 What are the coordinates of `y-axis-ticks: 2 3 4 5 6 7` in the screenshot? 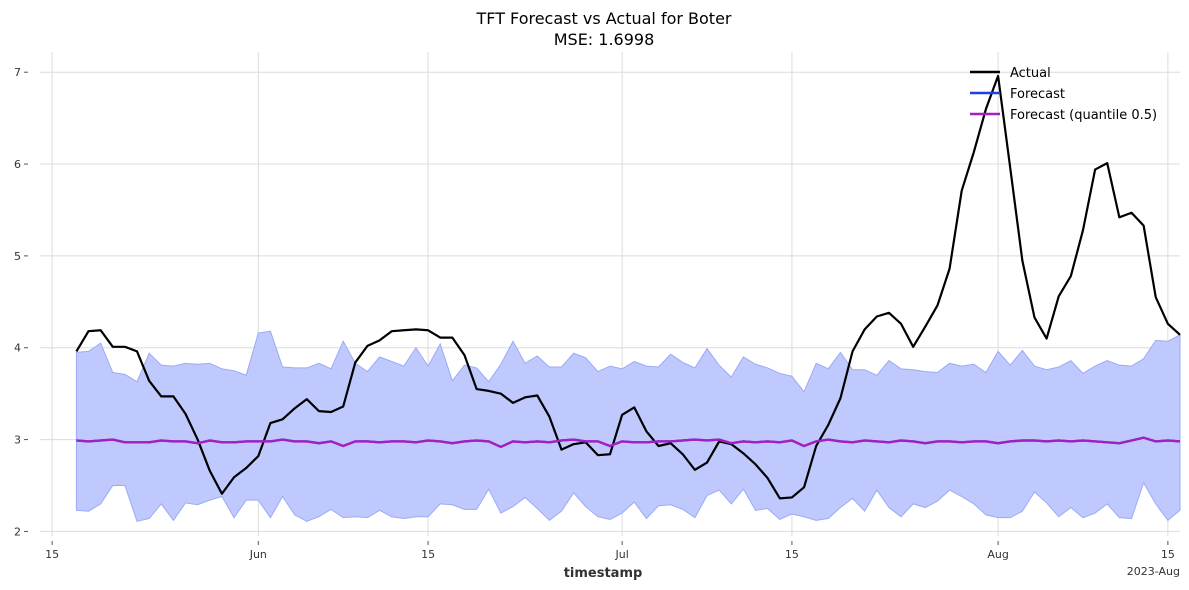 It's located at (21, 302).